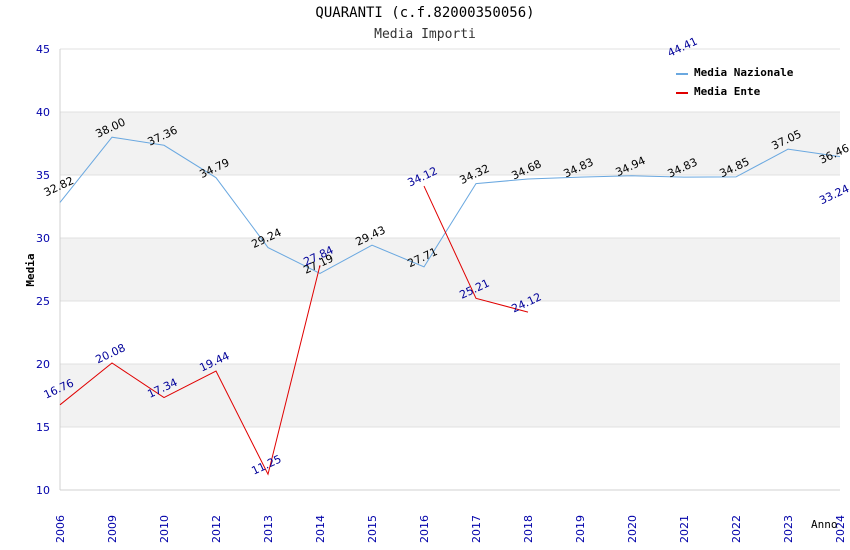  I want to click on y-tick-label: 35, so click(43, 175).